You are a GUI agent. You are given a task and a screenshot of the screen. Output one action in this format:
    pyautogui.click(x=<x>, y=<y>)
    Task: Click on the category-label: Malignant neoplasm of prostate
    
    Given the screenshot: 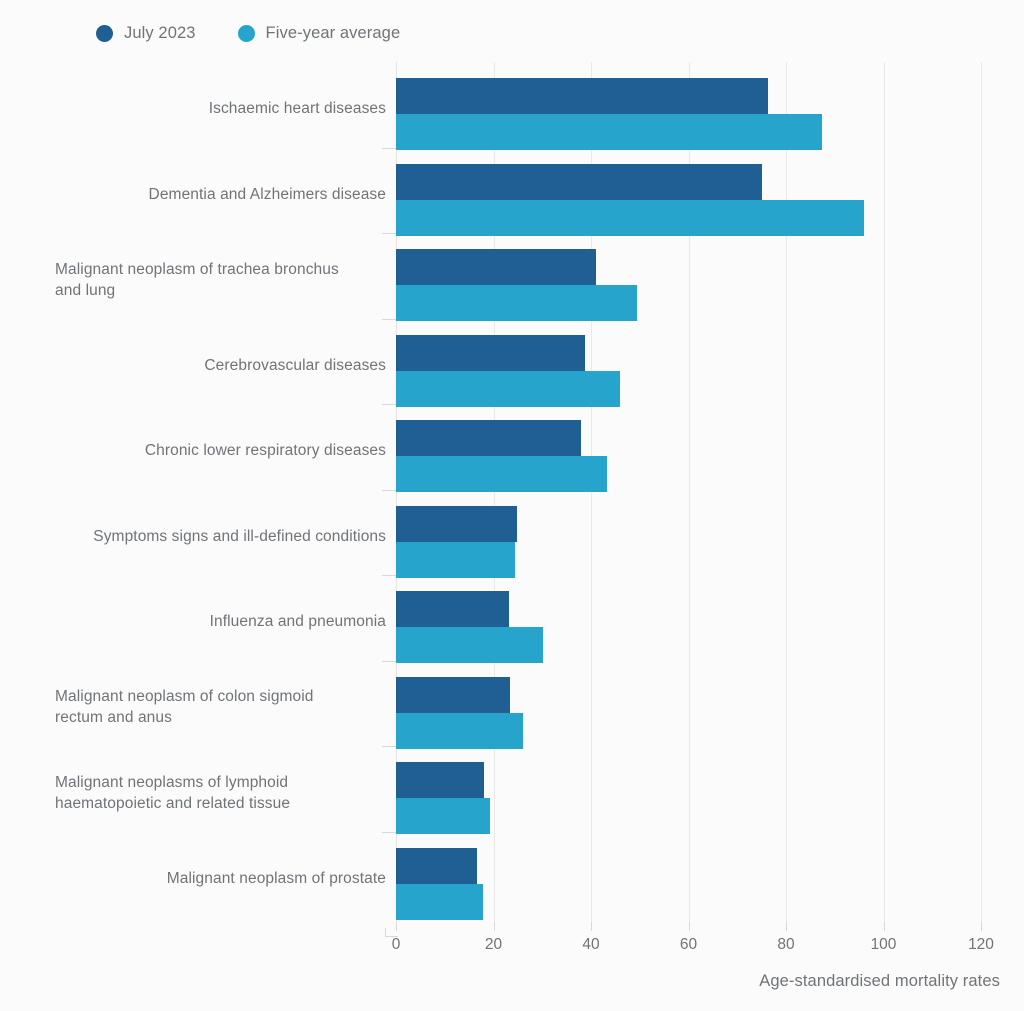 What is the action you would take?
    pyautogui.click(x=276, y=878)
    